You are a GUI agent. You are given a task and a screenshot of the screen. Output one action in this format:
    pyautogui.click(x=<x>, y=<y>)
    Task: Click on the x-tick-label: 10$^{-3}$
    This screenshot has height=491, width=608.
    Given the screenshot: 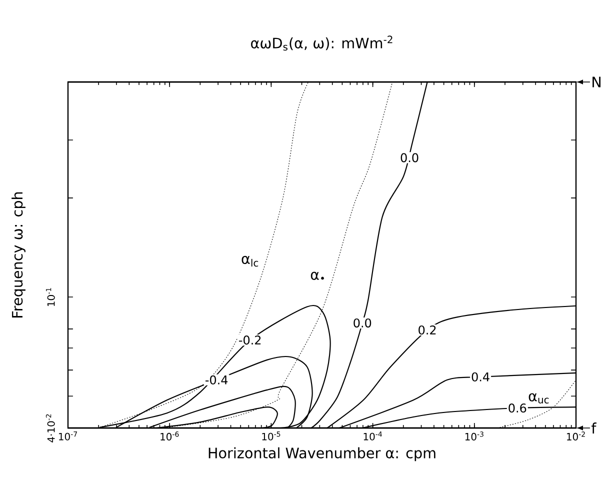 What is the action you would take?
    pyautogui.click(x=474, y=436)
    